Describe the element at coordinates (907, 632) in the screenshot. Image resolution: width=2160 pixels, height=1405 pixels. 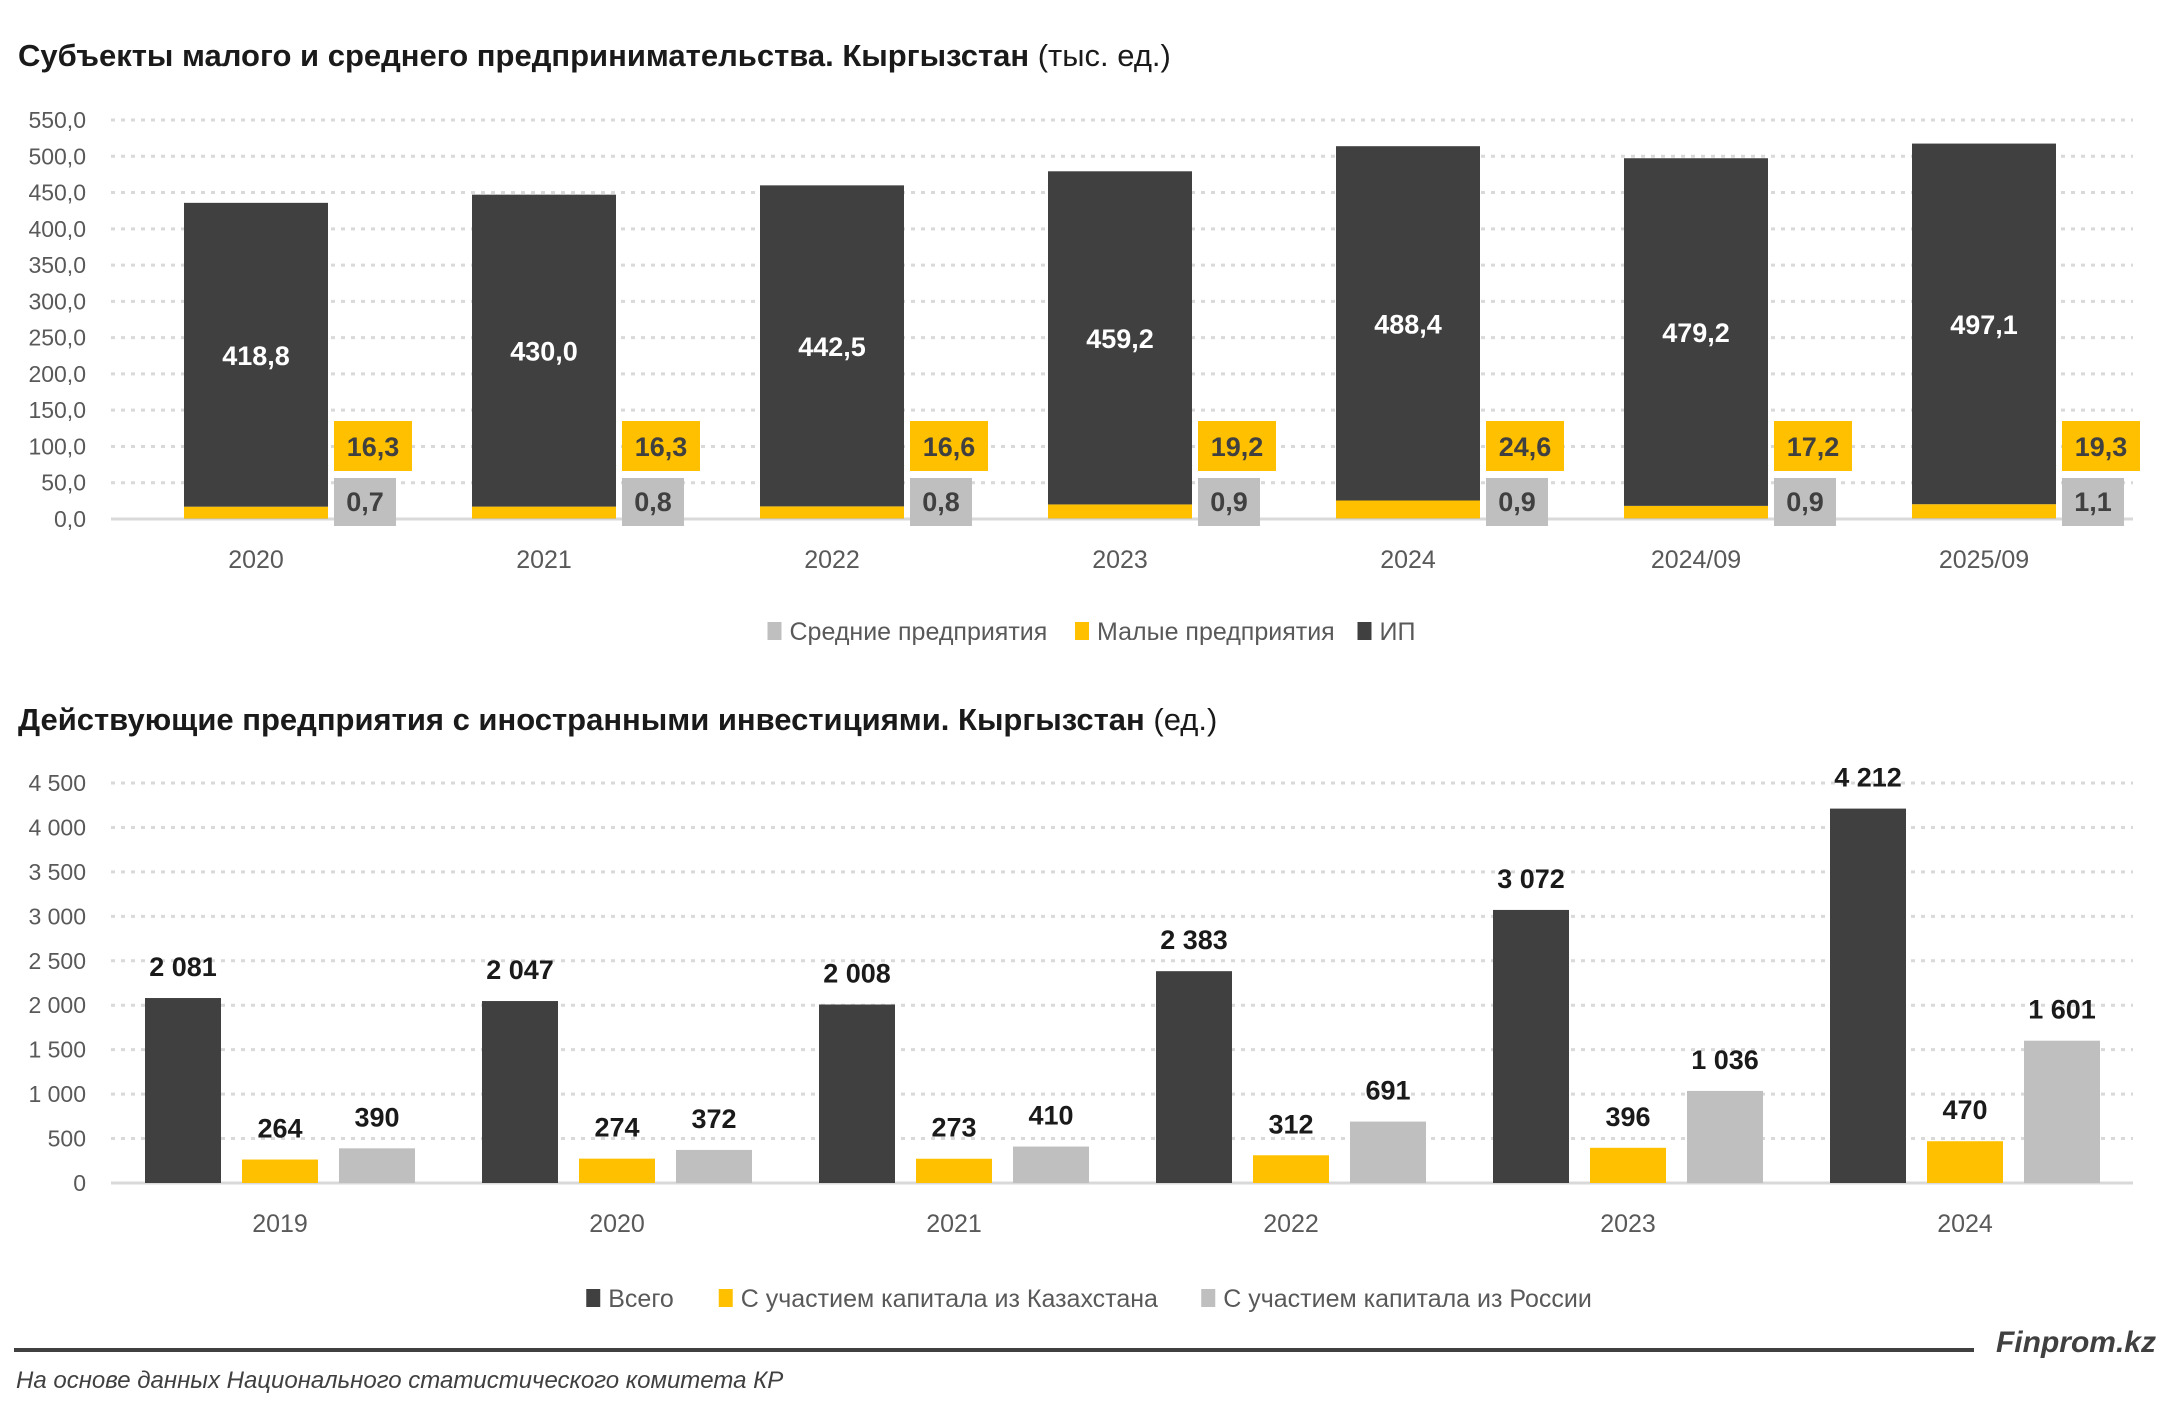
I see `legend-item: Средние предприятия` at that location.